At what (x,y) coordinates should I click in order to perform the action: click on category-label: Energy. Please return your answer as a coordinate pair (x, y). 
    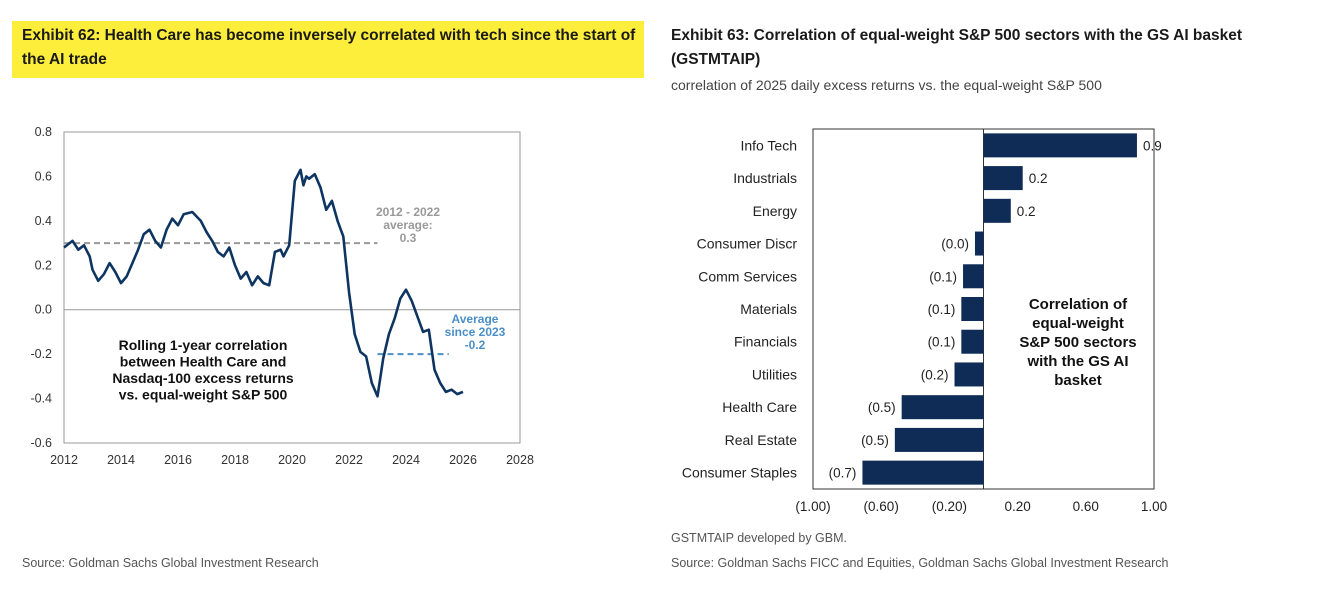
    Looking at the image, I should click on (775, 211).